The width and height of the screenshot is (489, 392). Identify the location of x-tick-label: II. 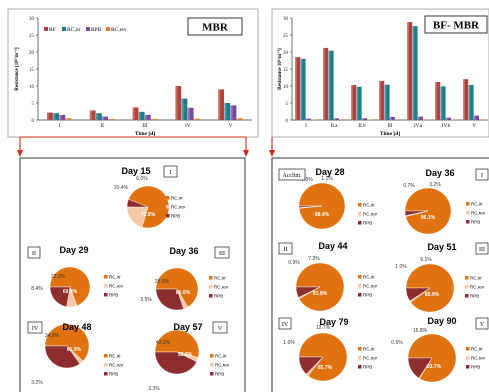
(103, 126).